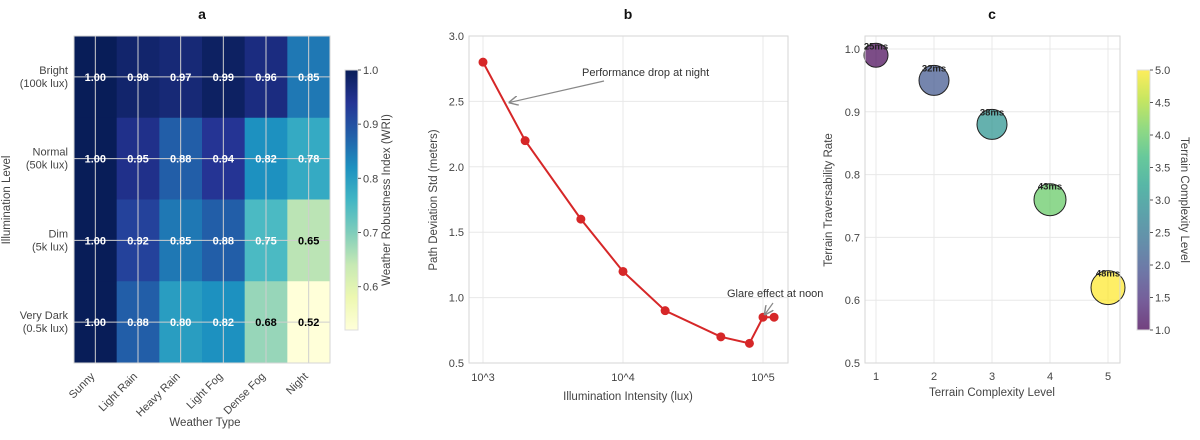 The height and width of the screenshot is (440, 1200). I want to click on colorbar-tick-label: 2.0, so click(1162, 266).